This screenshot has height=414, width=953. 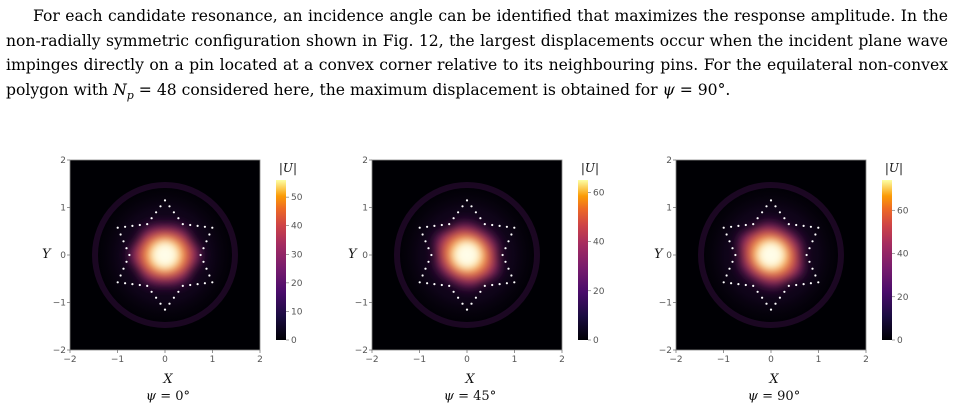 I want to click on np-letter: N, so click(x=120, y=89).